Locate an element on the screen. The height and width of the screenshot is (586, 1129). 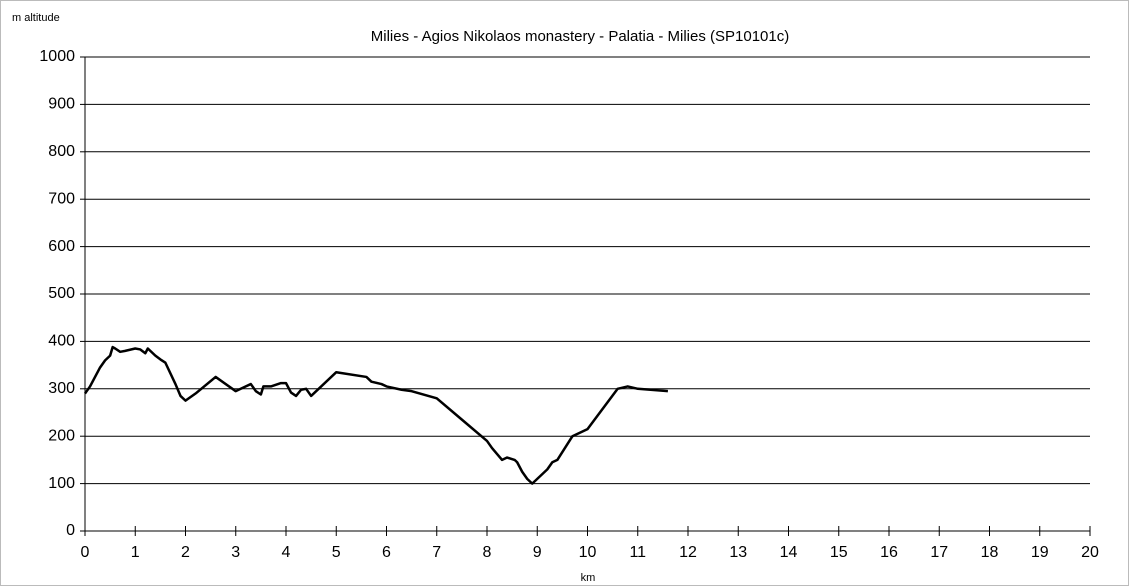
y-tick-label: 800 is located at coordinates (61, 151).